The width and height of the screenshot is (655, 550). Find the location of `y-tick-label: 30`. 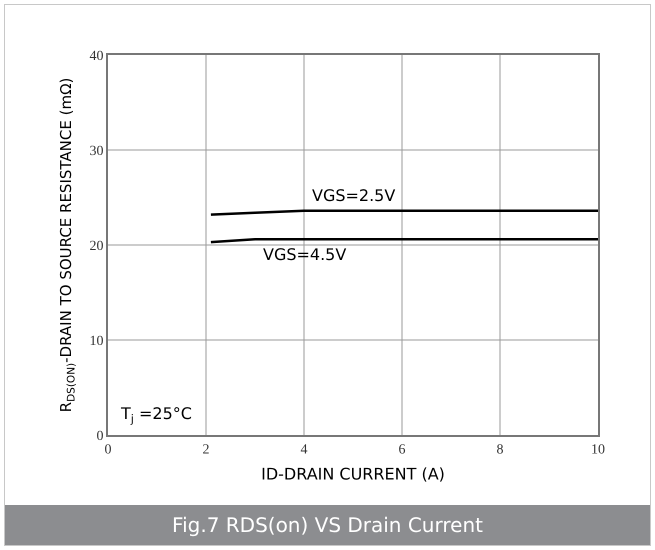

y-tick-label: 30 is located at coordinates (96, 151).